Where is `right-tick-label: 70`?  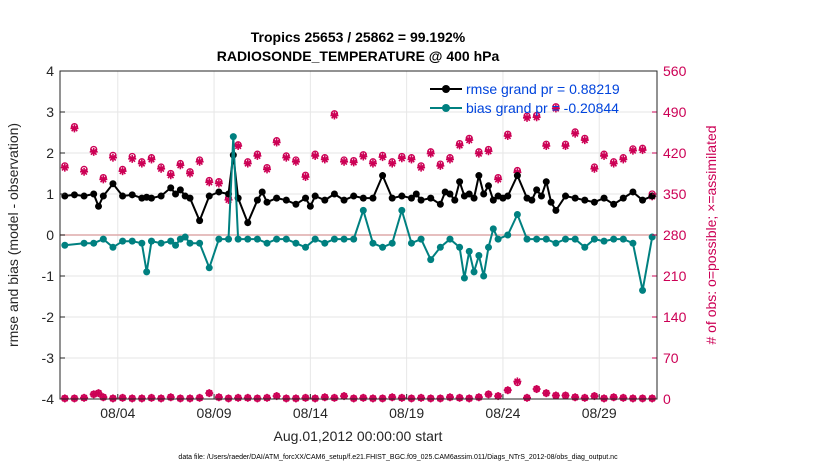 right-tick-label: 70 is located at coordinates (671, 358).